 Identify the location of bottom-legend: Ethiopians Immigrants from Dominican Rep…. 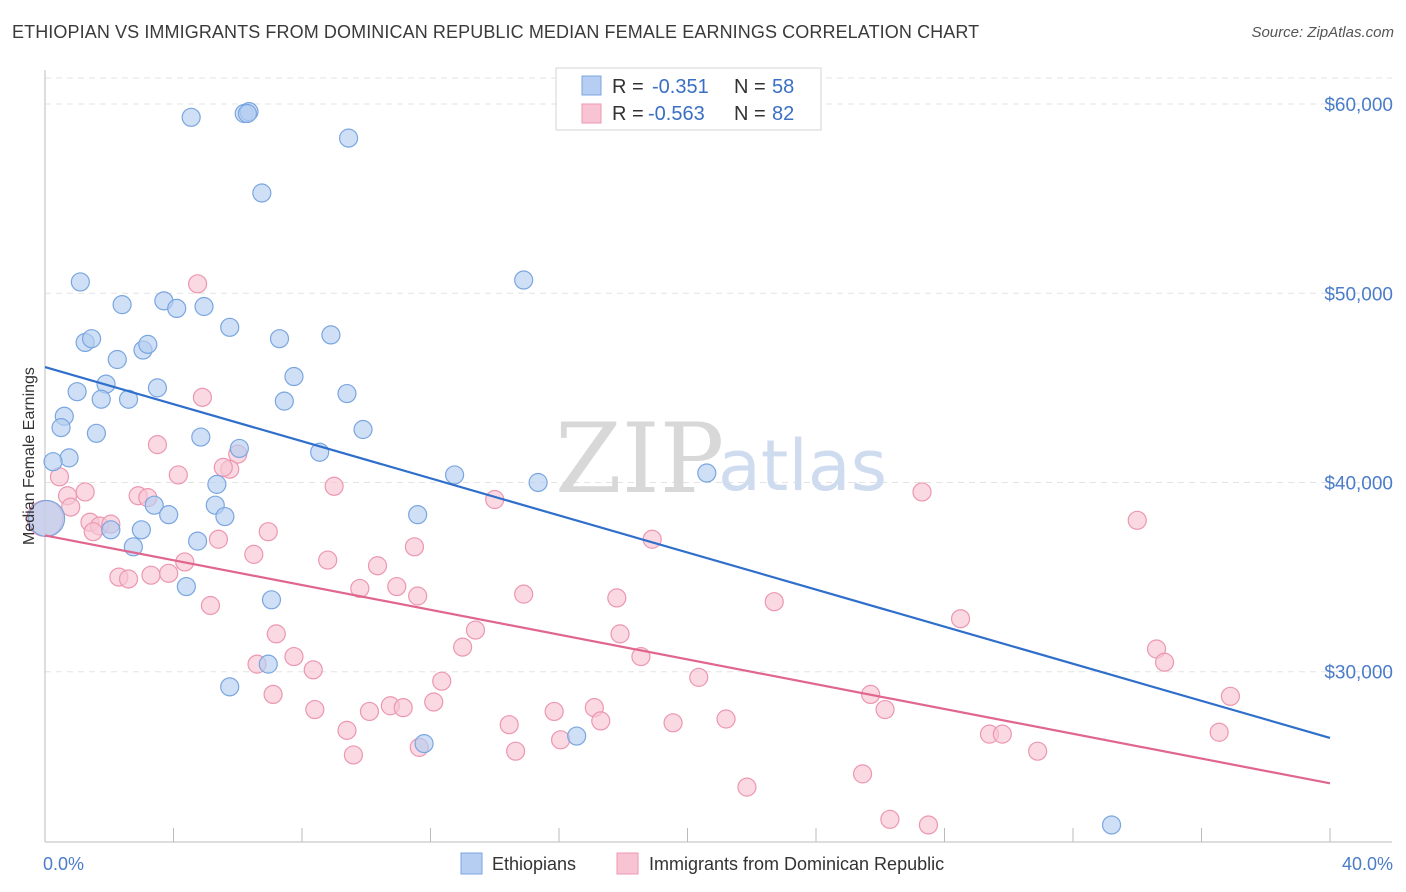
(702, 863).